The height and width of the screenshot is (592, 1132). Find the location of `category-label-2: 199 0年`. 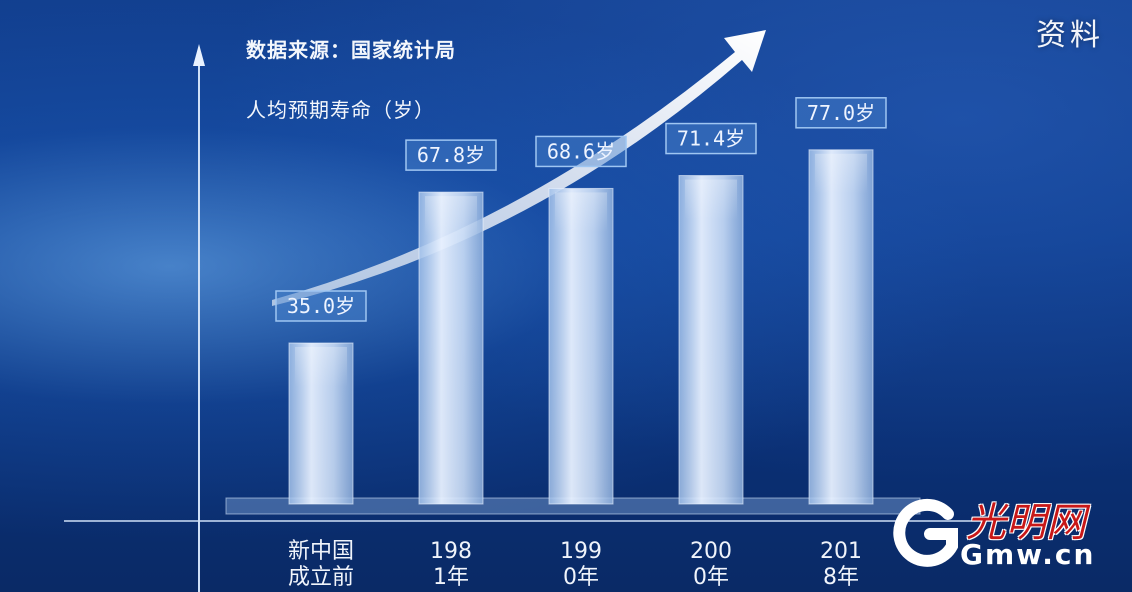

category-label-2: 199 0年 is located at coordinates (581, 564).